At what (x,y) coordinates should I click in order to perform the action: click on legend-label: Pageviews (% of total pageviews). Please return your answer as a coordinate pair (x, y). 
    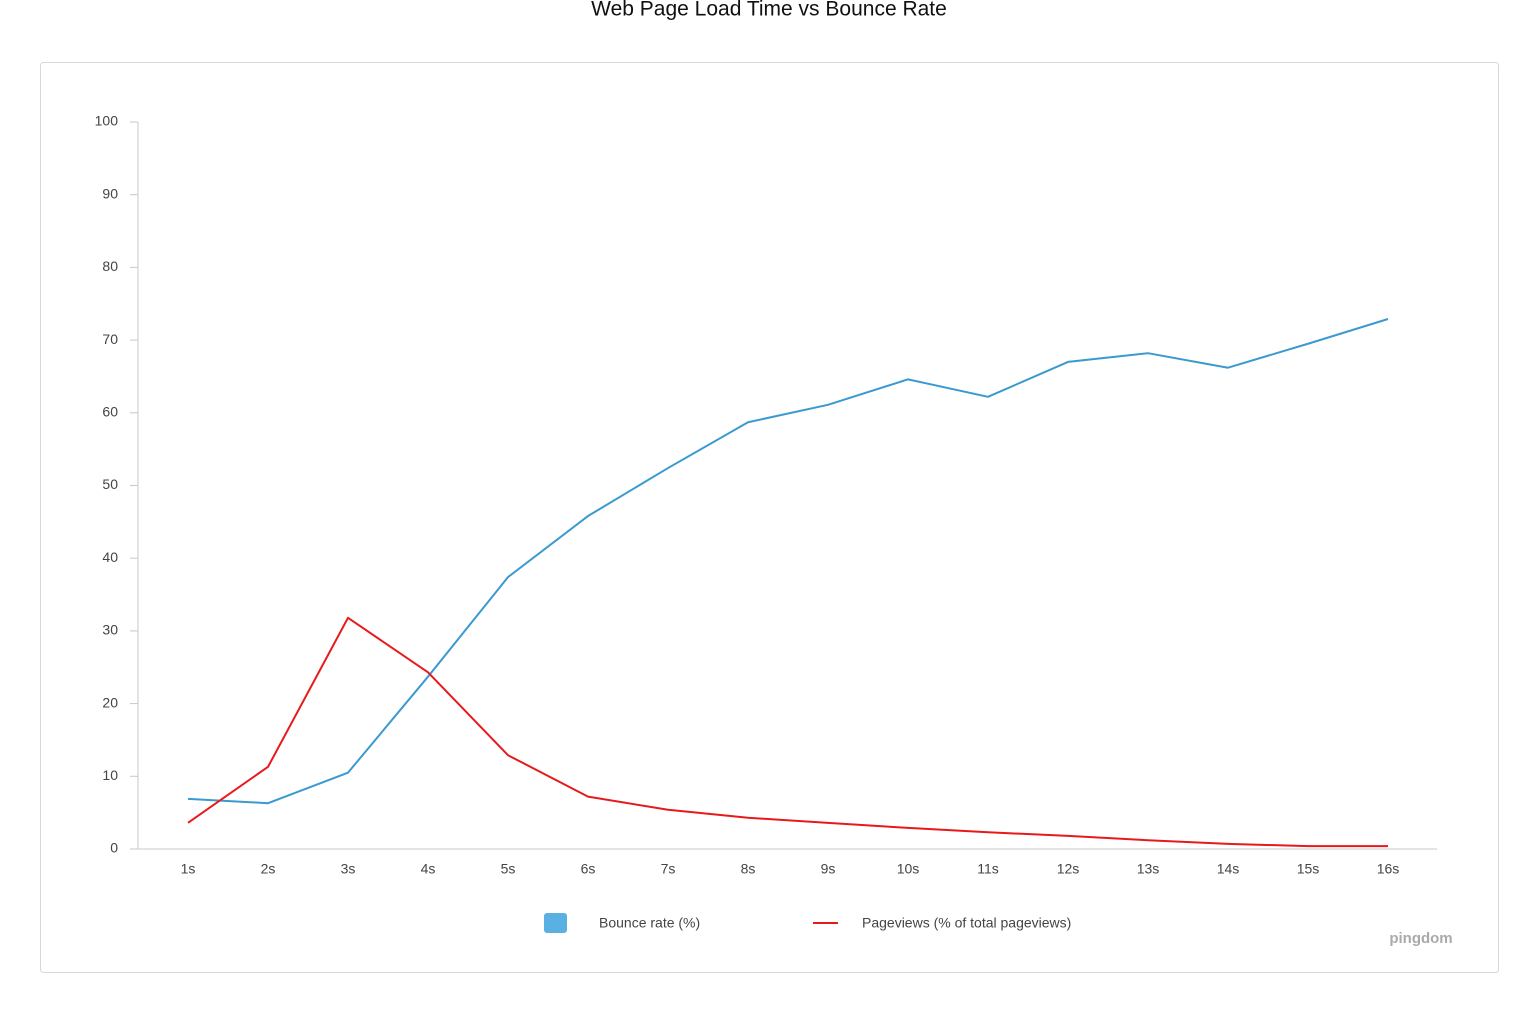
    Looking at the image, I should click on (966, 923).